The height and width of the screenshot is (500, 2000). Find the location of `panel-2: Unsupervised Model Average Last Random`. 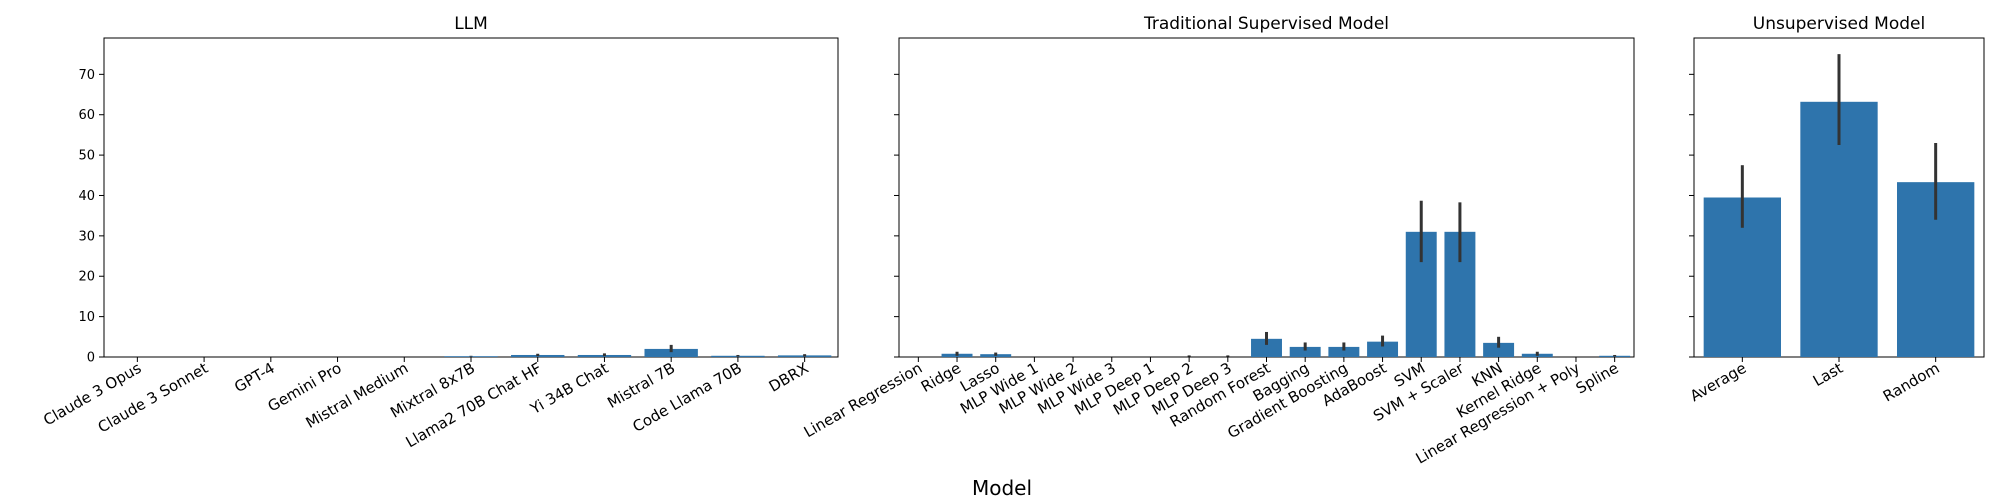

panel-2: Unsupervised Model Average Last Random is located at coordinates (1836, 210).